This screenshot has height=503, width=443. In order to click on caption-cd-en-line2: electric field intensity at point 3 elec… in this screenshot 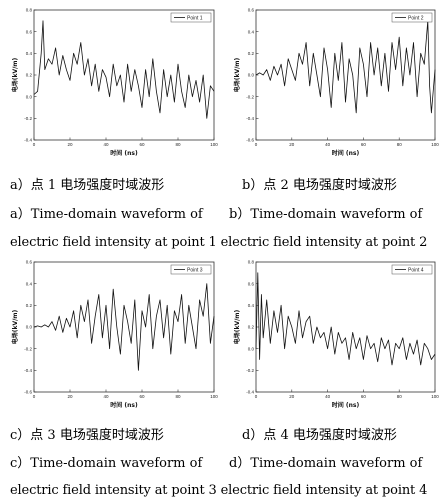, I will do `click(219, 490)`.